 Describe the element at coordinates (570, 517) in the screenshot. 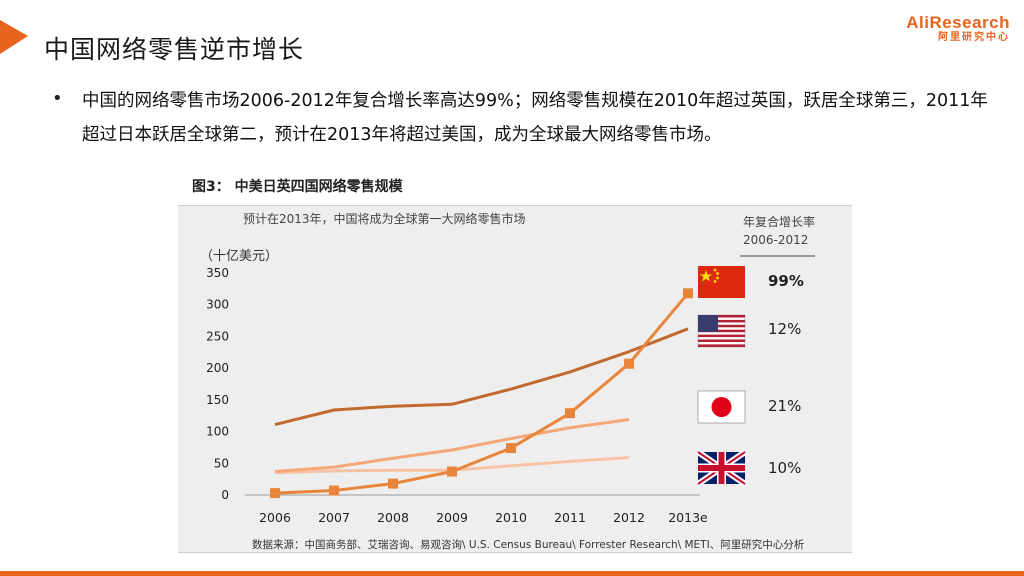

I see `x-tick-label: 2011` at that location.